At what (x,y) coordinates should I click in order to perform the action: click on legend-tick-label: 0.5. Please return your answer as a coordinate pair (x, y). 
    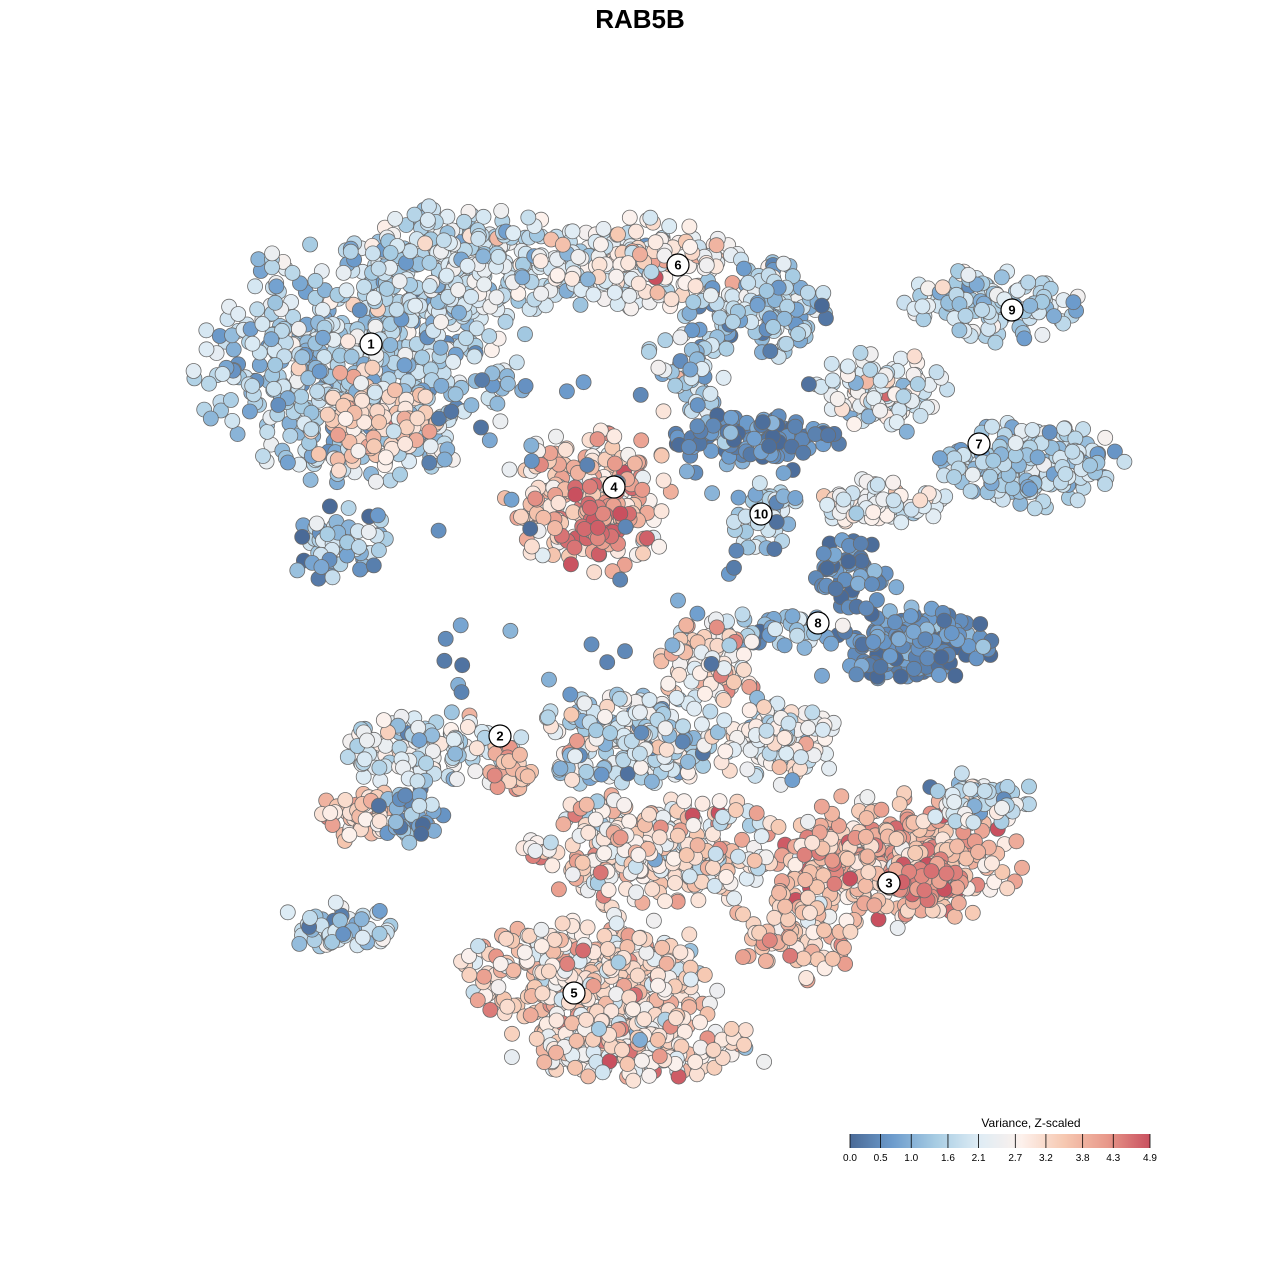
    Looking at the image, I should click on (881, 1158).